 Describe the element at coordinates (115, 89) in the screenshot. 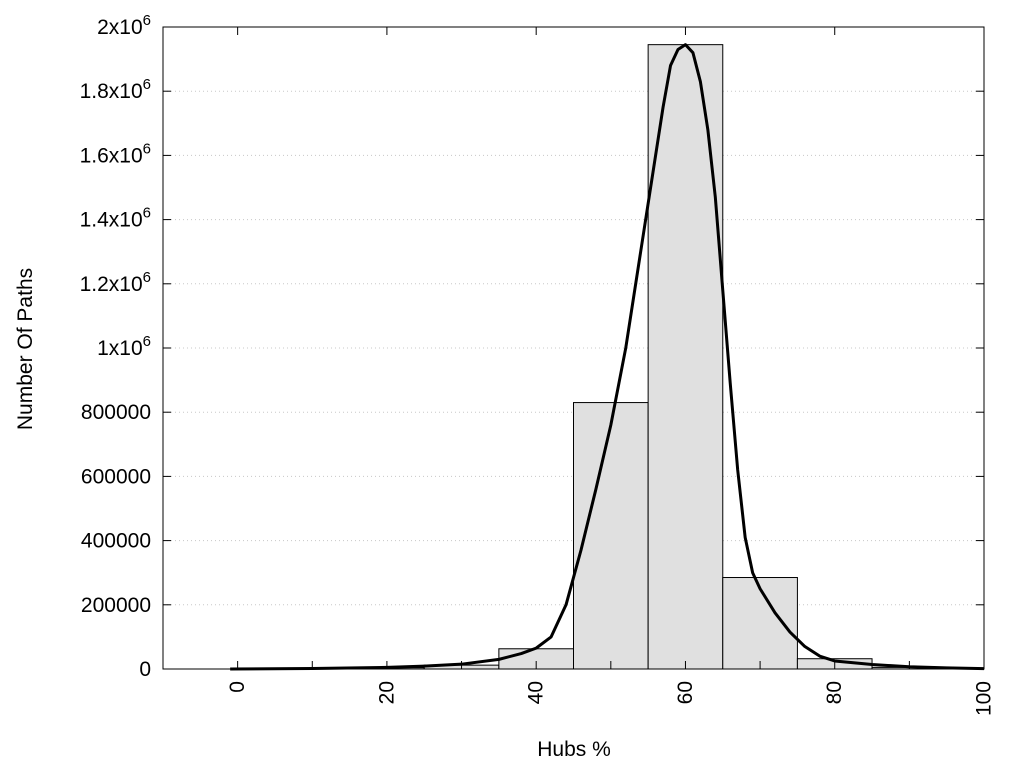

I see `y-tick-label: 1.8x10⁶` at that location.